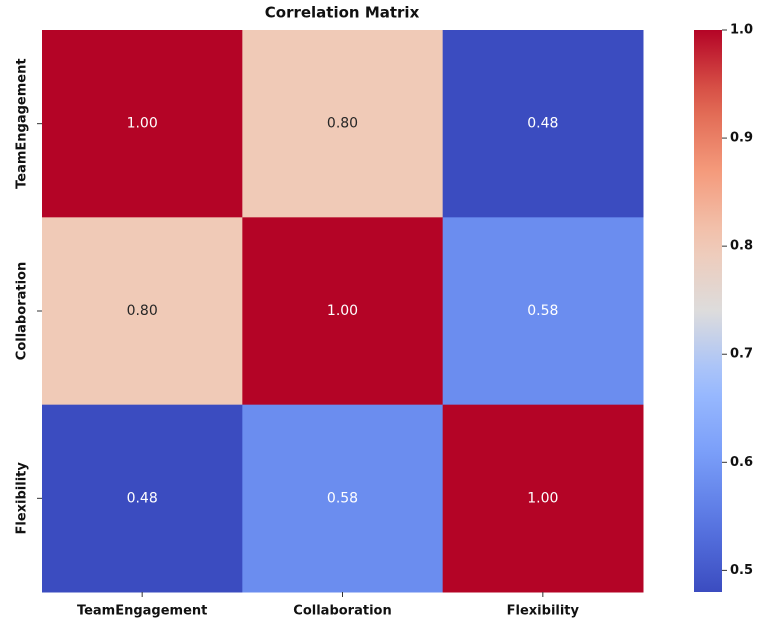 The image size is (770, 627). Describe the element at coordinates (543, 611) in the screenshot. I see `x-tick-label: Flexibility` at that location.